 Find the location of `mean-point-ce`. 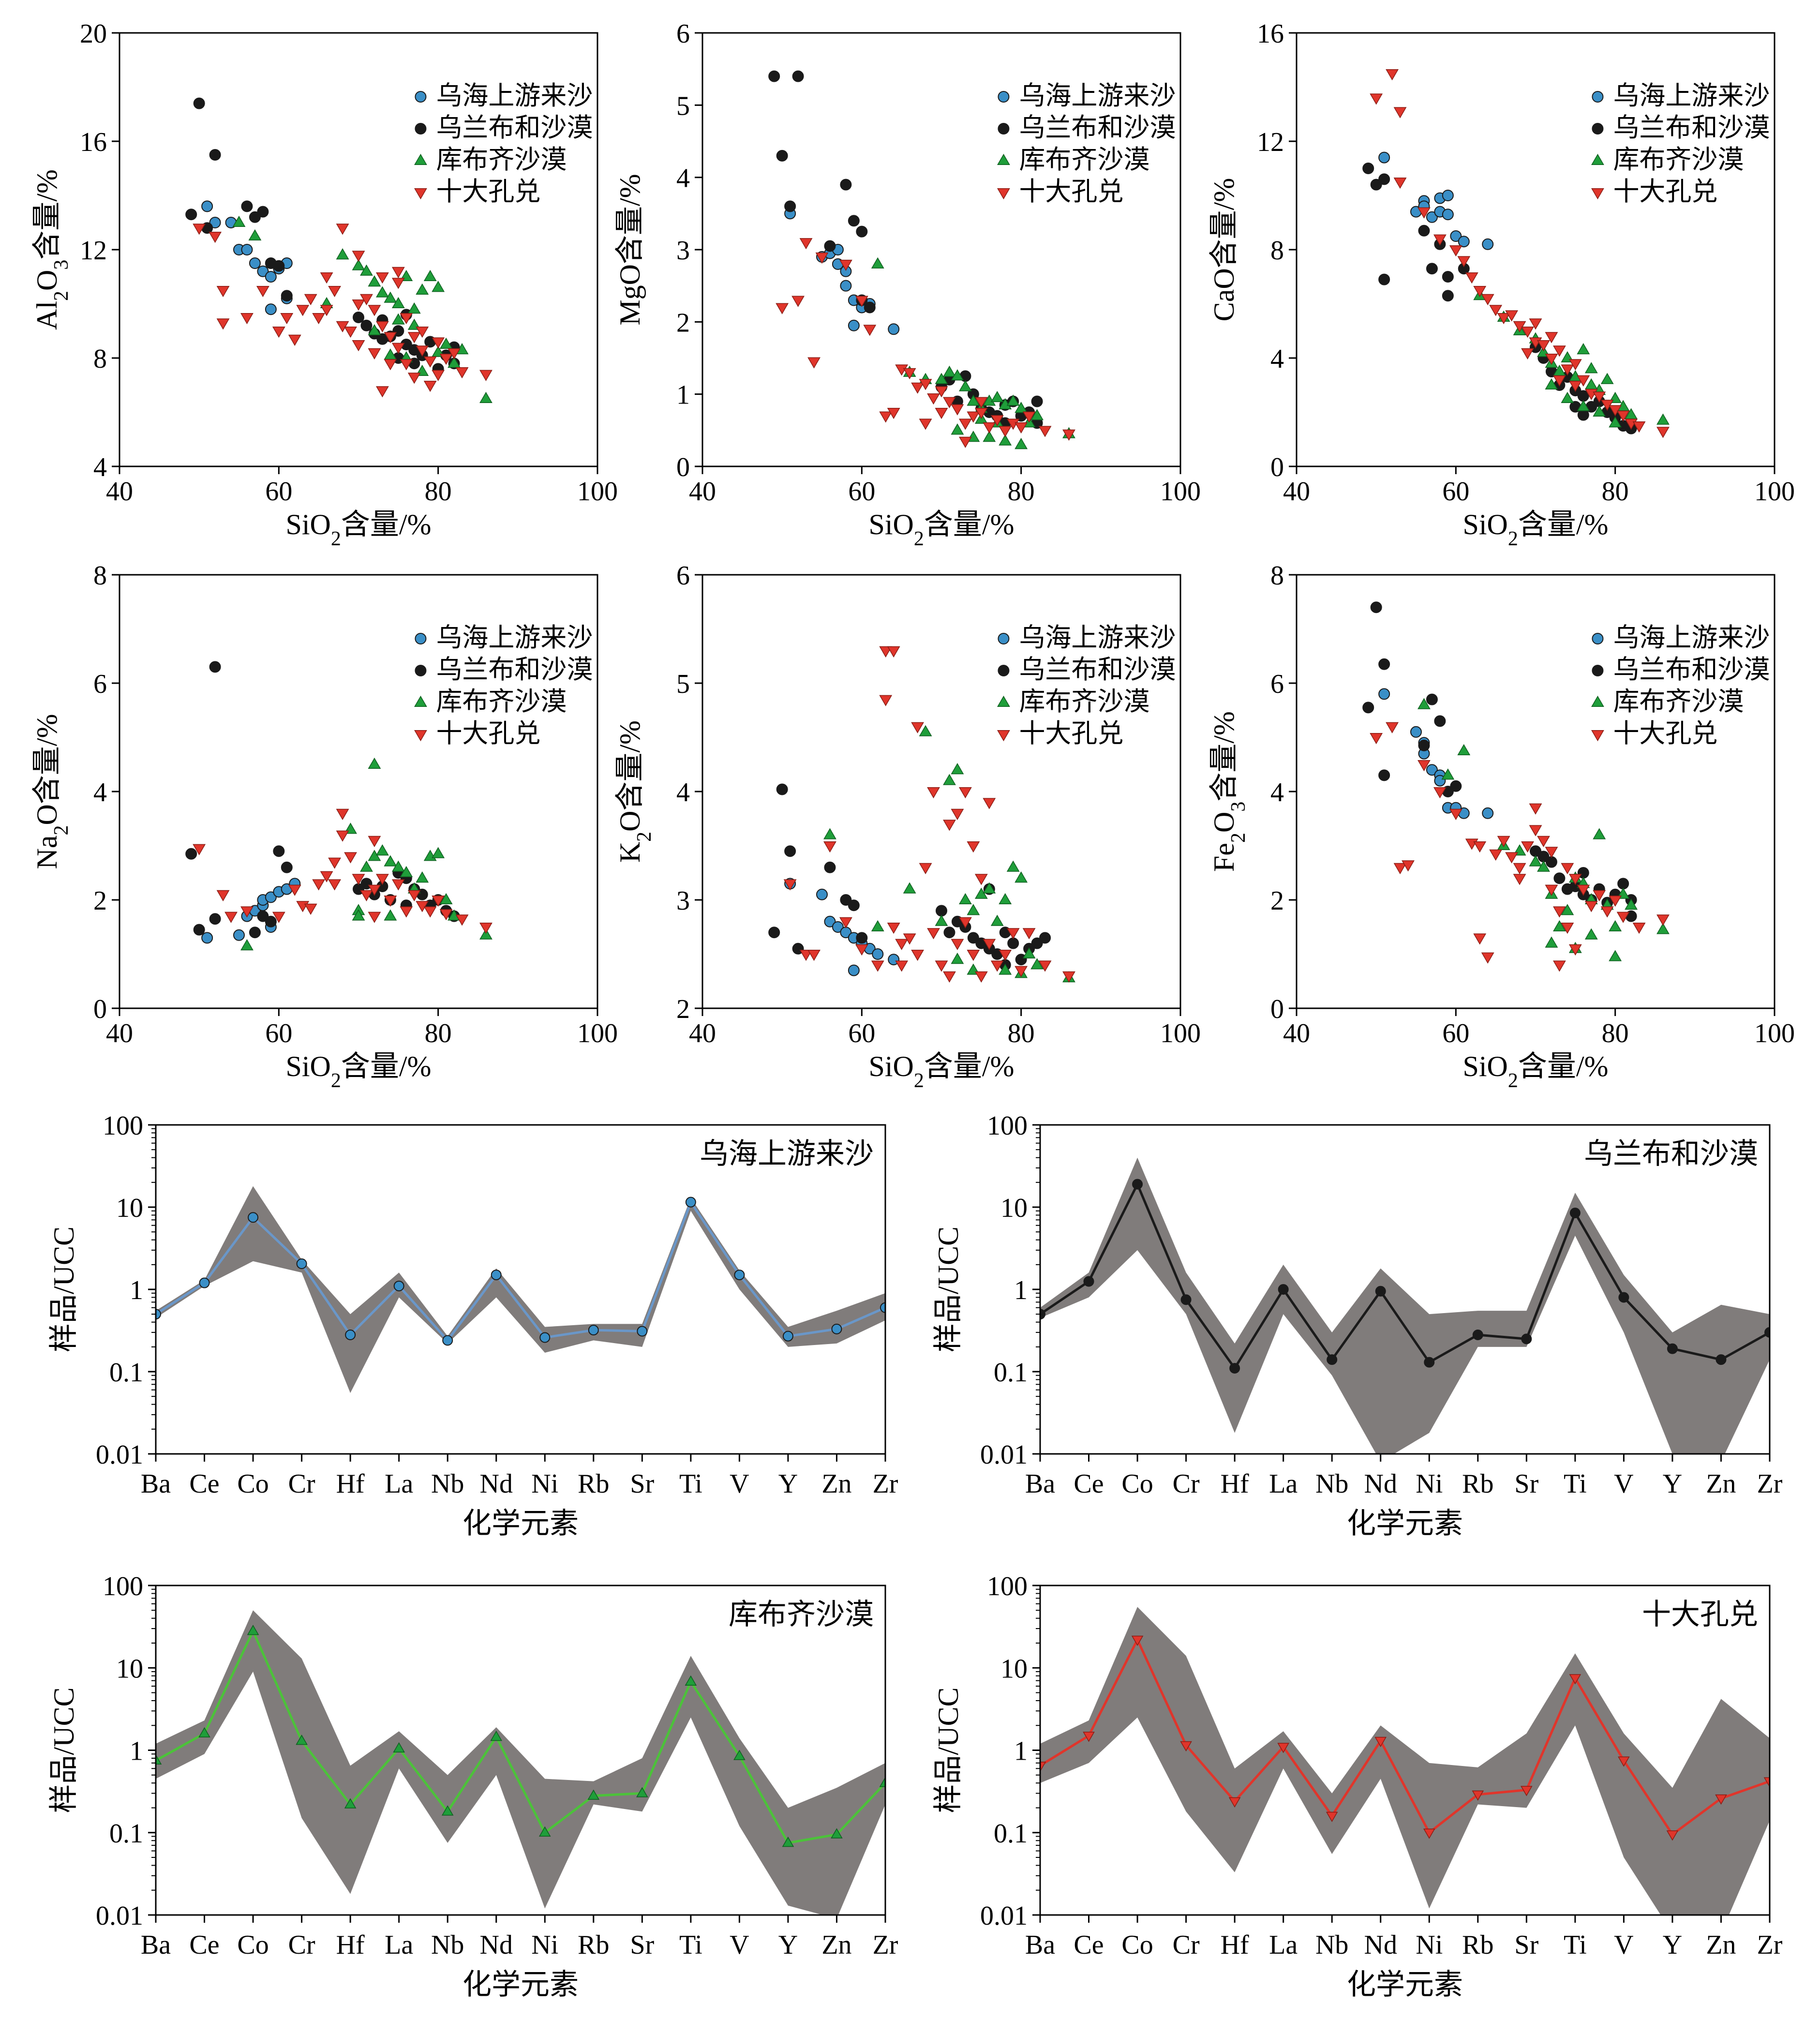

mean-point-ce is located at coordinates (204, 1732).